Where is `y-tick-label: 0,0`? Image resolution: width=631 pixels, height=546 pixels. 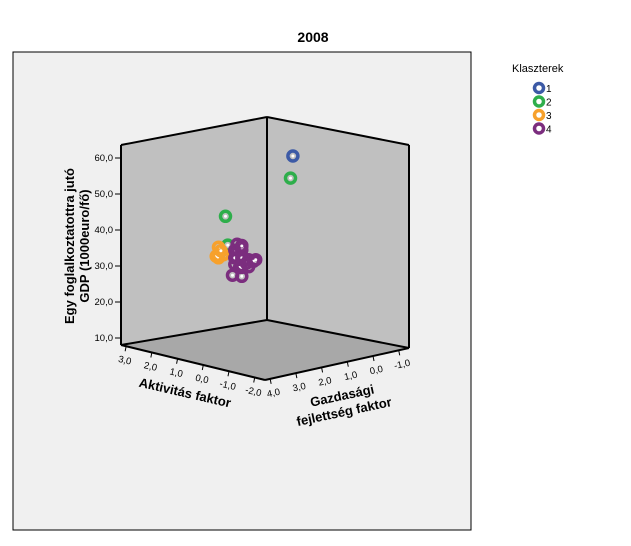
y-tick-label: 0,0 is located at coordinates (376, 371).